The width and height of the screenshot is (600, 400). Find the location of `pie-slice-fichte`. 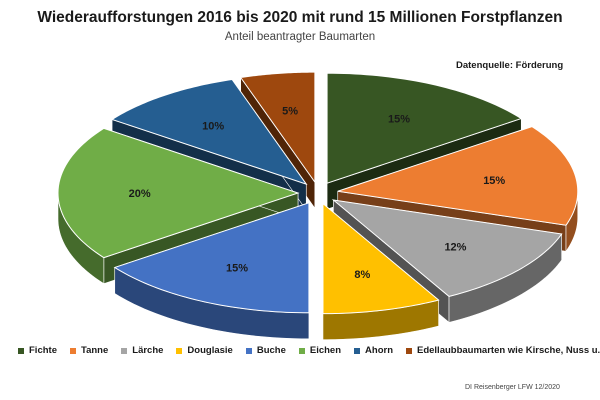

pie-slice-fichte is located at coordinates (424, 128).